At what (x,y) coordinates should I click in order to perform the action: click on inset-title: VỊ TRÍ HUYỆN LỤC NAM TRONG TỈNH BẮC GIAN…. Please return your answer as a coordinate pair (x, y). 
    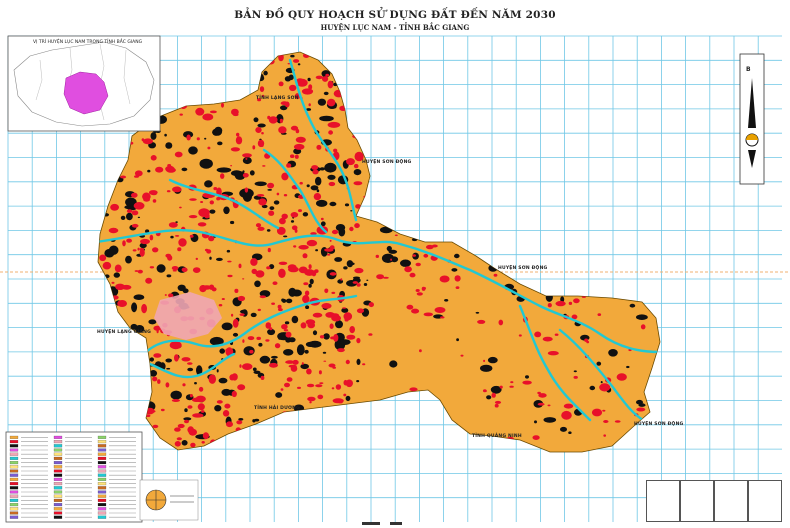
    Looking at the image, I should click on (88, 42).